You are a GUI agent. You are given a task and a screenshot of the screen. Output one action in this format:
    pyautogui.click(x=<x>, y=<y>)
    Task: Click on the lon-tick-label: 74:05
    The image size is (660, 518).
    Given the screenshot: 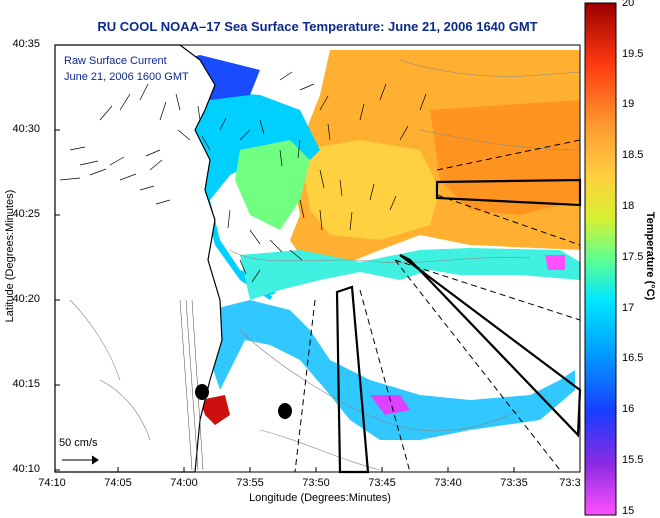 What is the action you would take?
    pyautogui.click(x=118, y=483)
    